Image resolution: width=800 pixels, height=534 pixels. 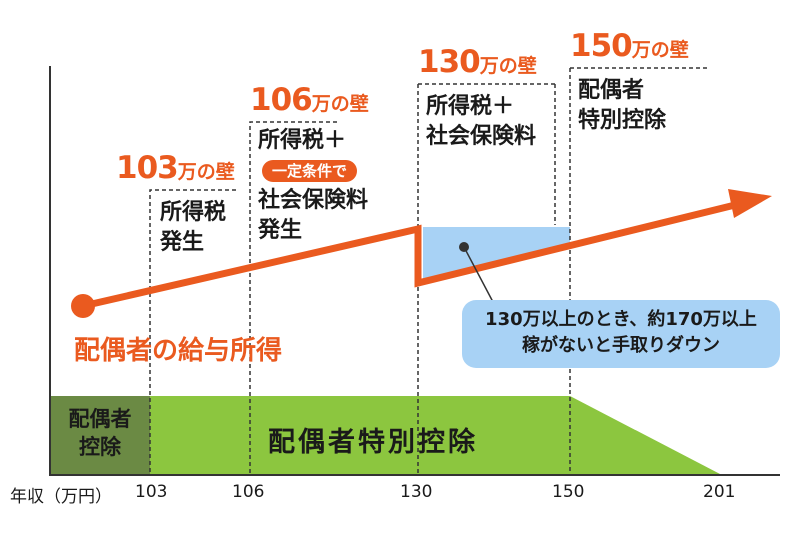 What do you see at coordinates (568, 492) in the screenshot?
I see `tick-150: 150` at bounding box center [568, 492].